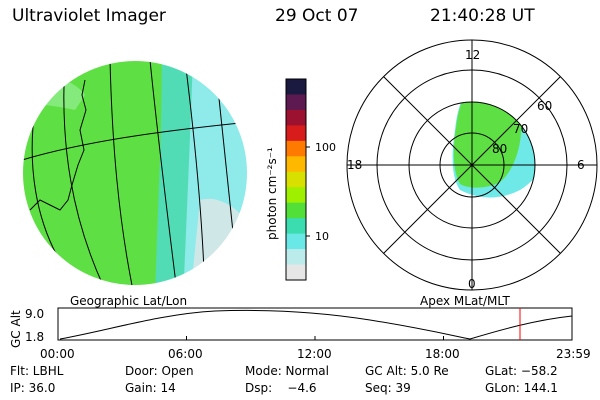 This screenshot has height=400, width=600. What do you see at coordinates (314, 354) in the screenshot?
I see `altitude-xtick-1200: 12:00` at bounding box center [314, 354].